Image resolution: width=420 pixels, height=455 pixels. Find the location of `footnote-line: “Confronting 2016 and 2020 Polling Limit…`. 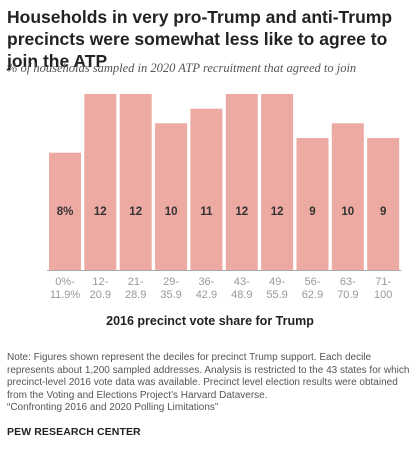

footnote-line: “Confronting 2016 and 2020 Polling Limit… is located at coordinates (113, 408).